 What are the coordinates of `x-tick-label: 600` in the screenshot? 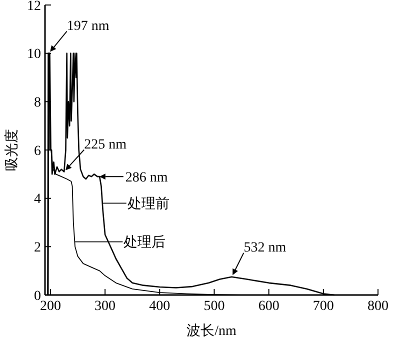 It's located at (269, 306).